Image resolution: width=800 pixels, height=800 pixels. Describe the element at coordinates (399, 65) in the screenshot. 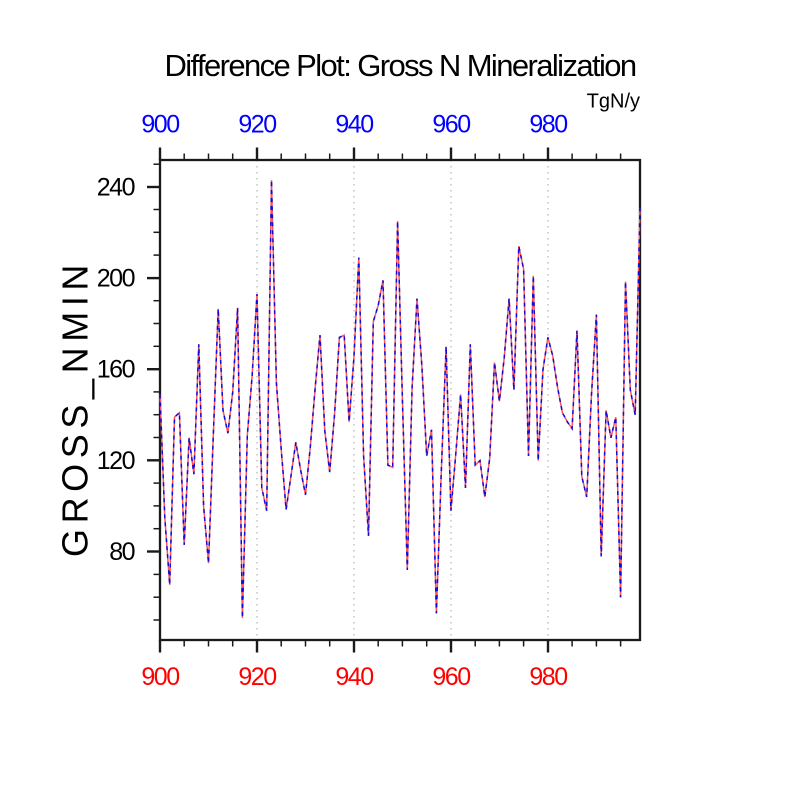

I see `svg-text:Difference Plot: Gross N Miner: Difference Plot: Gross N Mineralization` at that location.